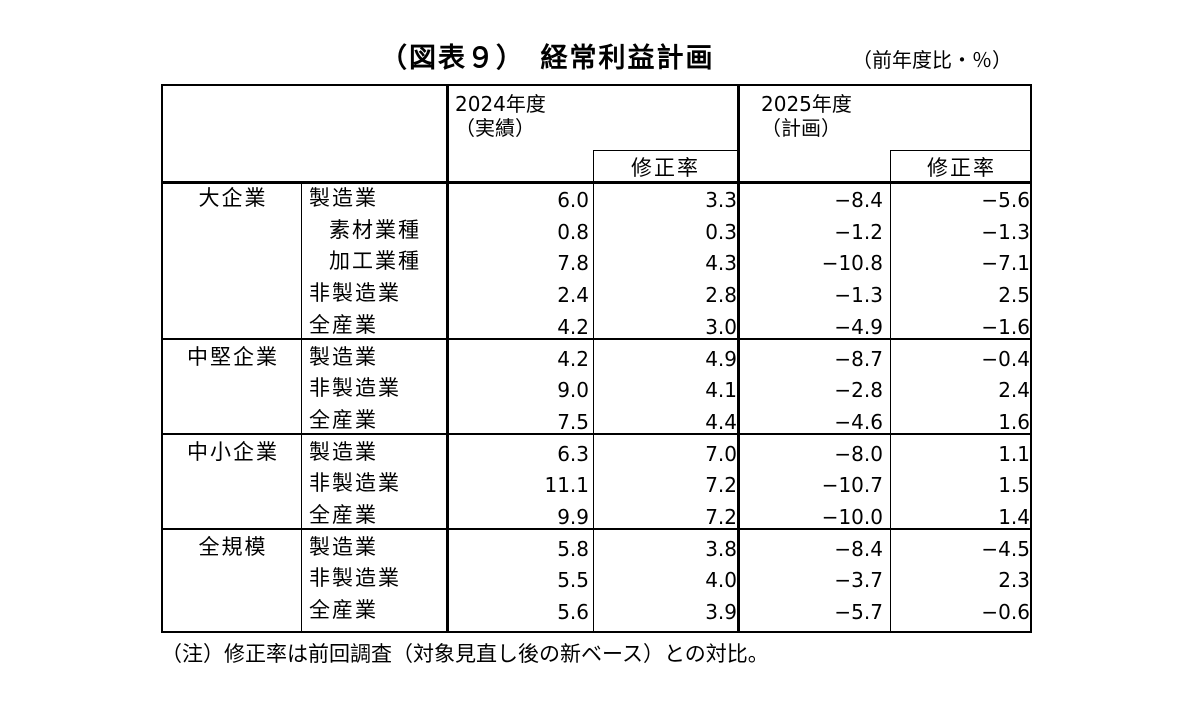  What do you see at coordinates (596, 529) in the screenshot?
I see `divider-group-small` at bounding box center [596, 529].